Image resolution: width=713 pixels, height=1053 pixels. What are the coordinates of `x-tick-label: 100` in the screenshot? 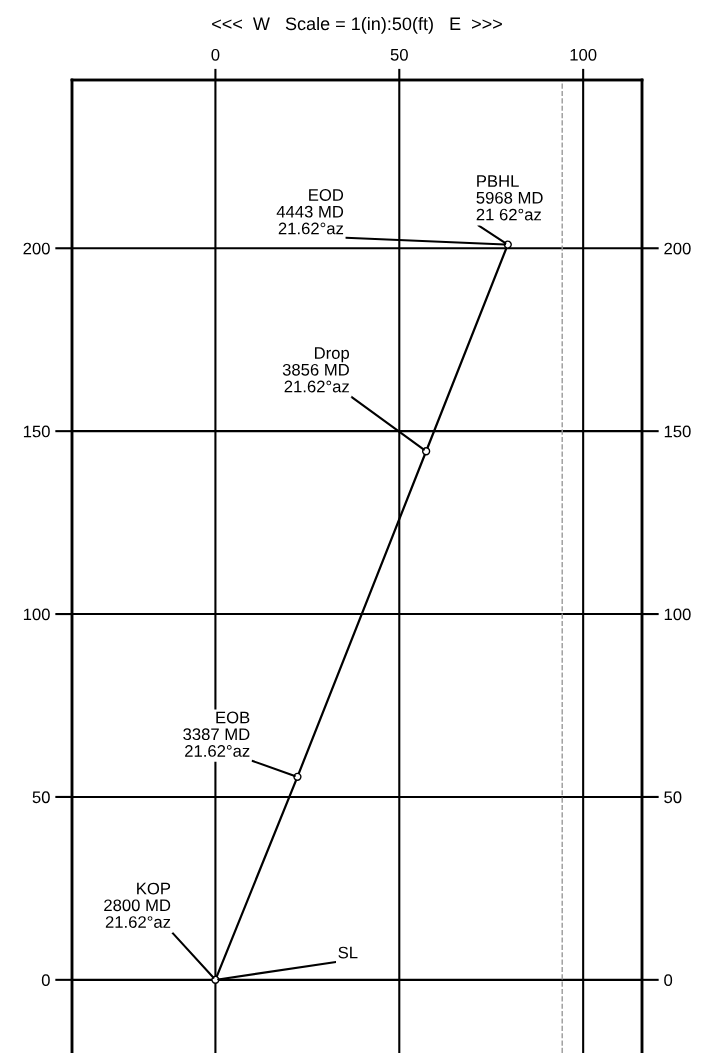 It's located at (583, 54).